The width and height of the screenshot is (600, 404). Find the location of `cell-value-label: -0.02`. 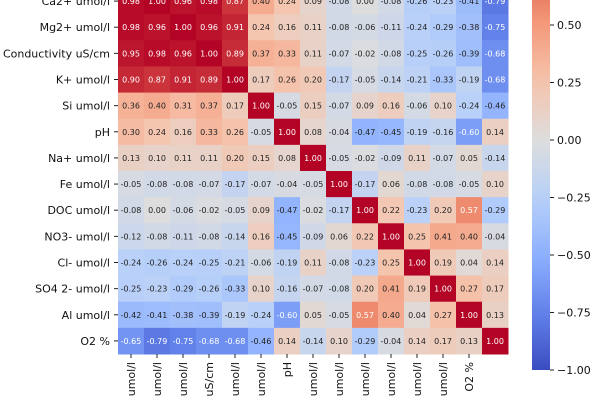

cell-value-label: -0.02 is located at coordinates (365, 53).